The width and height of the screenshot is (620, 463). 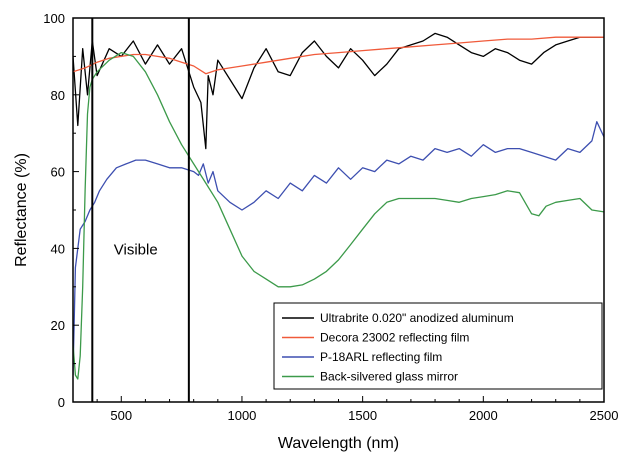 What do you see at coordinates (58, 248) in the screenshot?
I see `y-tick-label: 40` at bounding box center [58, 248].